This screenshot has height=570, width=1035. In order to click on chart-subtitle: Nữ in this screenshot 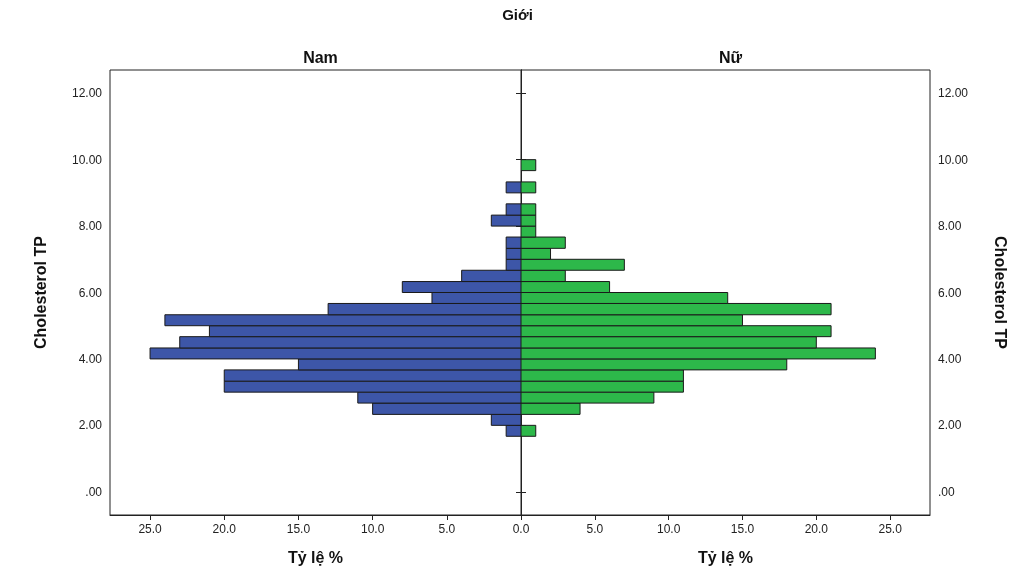, I will do `click(730, 57)`.